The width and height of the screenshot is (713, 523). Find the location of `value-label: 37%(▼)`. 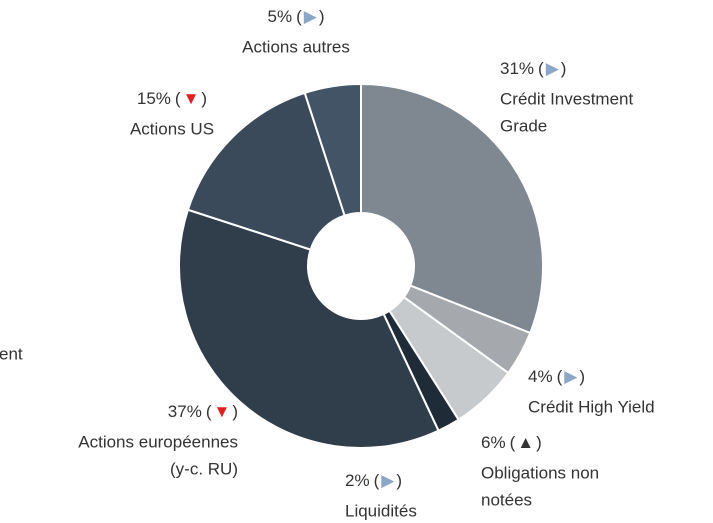

value-label: 37%(▼) is located at coordinates (203, 411).